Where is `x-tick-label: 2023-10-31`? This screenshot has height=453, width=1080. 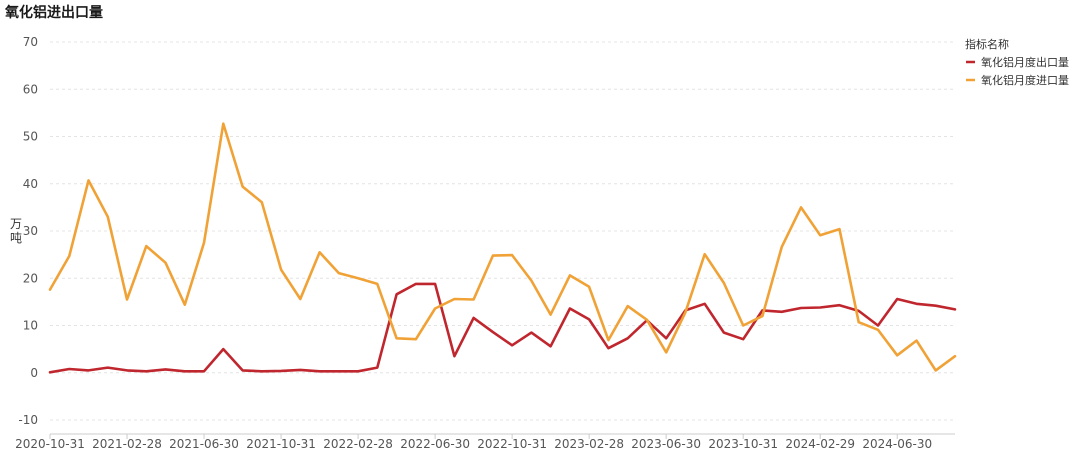 x-tick-label: 2023-10-31 is located at coordinates (743, 444).